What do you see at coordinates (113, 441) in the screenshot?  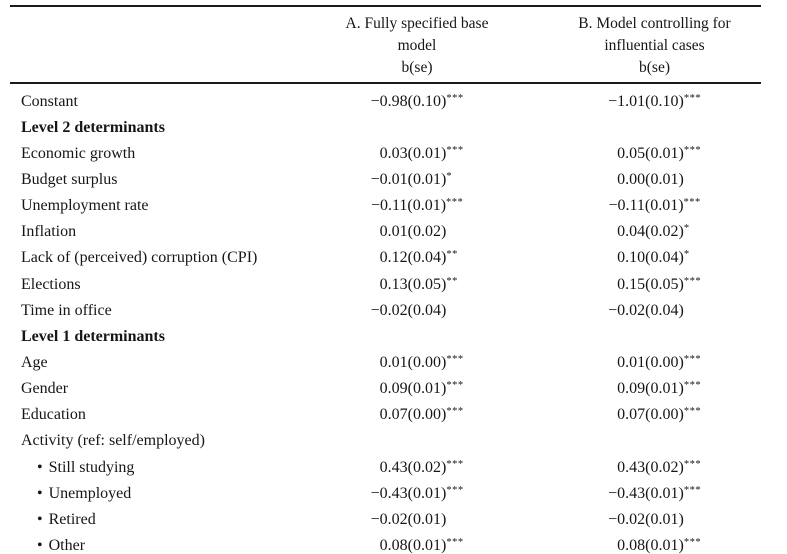 I see `row-label: Activity (ref: self/employed)` at bounding box center [113, 441].